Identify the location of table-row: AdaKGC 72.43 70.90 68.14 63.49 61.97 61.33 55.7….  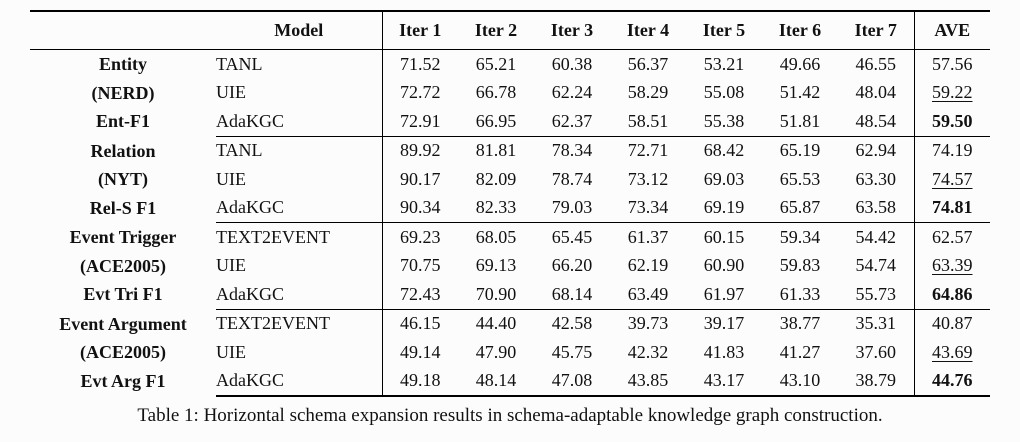
(510, 295).